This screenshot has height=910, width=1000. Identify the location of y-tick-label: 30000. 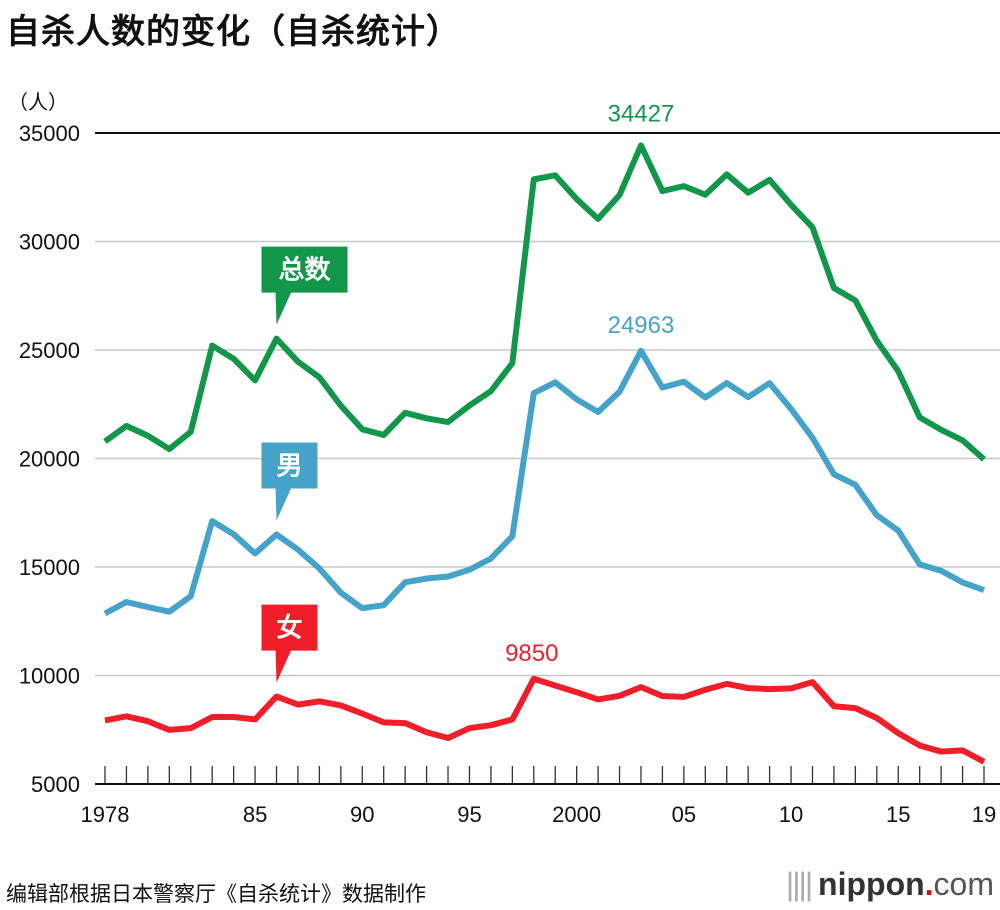
(49, 242).